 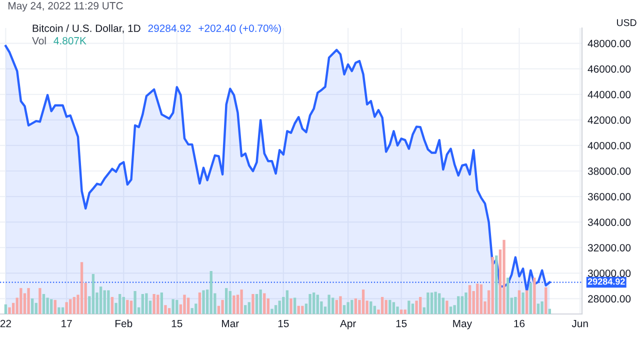 What do you see at coordinates (348, 325) in the screenshot?
I see `x-tick-label: Apr` at bounding box center [348, 325].